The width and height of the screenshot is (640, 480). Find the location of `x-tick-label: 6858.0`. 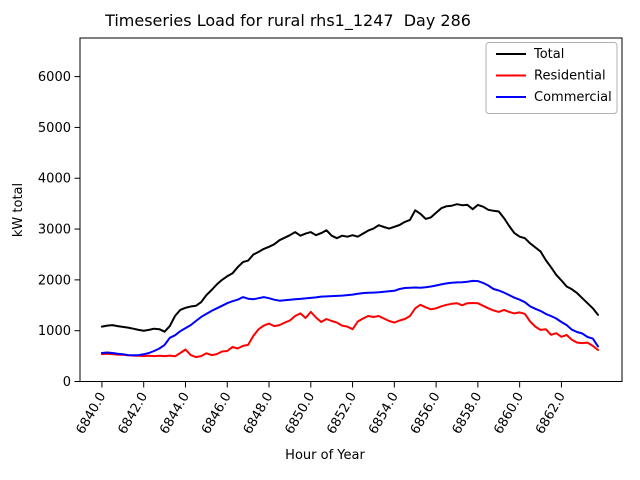

x-tick-label: 6858.0 is located at coordinates (468, 413).